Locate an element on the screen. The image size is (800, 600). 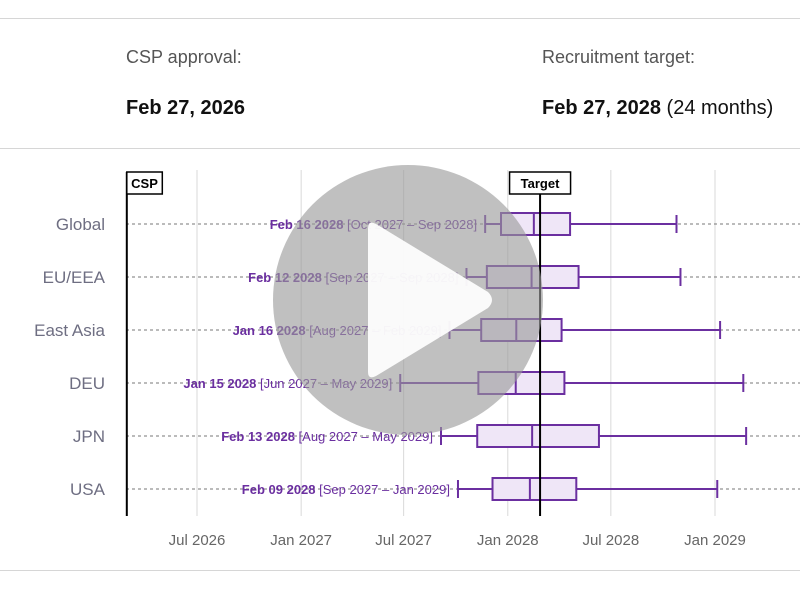
row-label-2: East Asia is located at coordinates (69, 330).